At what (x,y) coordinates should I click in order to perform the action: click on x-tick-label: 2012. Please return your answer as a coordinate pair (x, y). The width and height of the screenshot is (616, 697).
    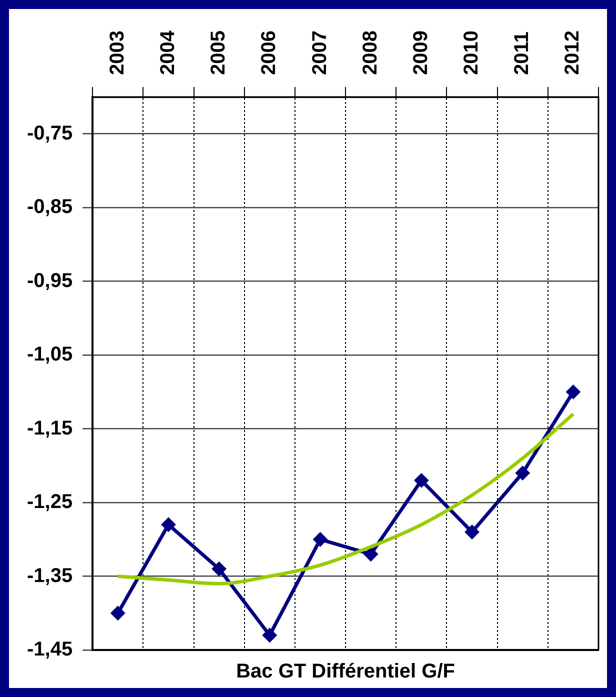
    Looking at the image, I should click on (573, 52).